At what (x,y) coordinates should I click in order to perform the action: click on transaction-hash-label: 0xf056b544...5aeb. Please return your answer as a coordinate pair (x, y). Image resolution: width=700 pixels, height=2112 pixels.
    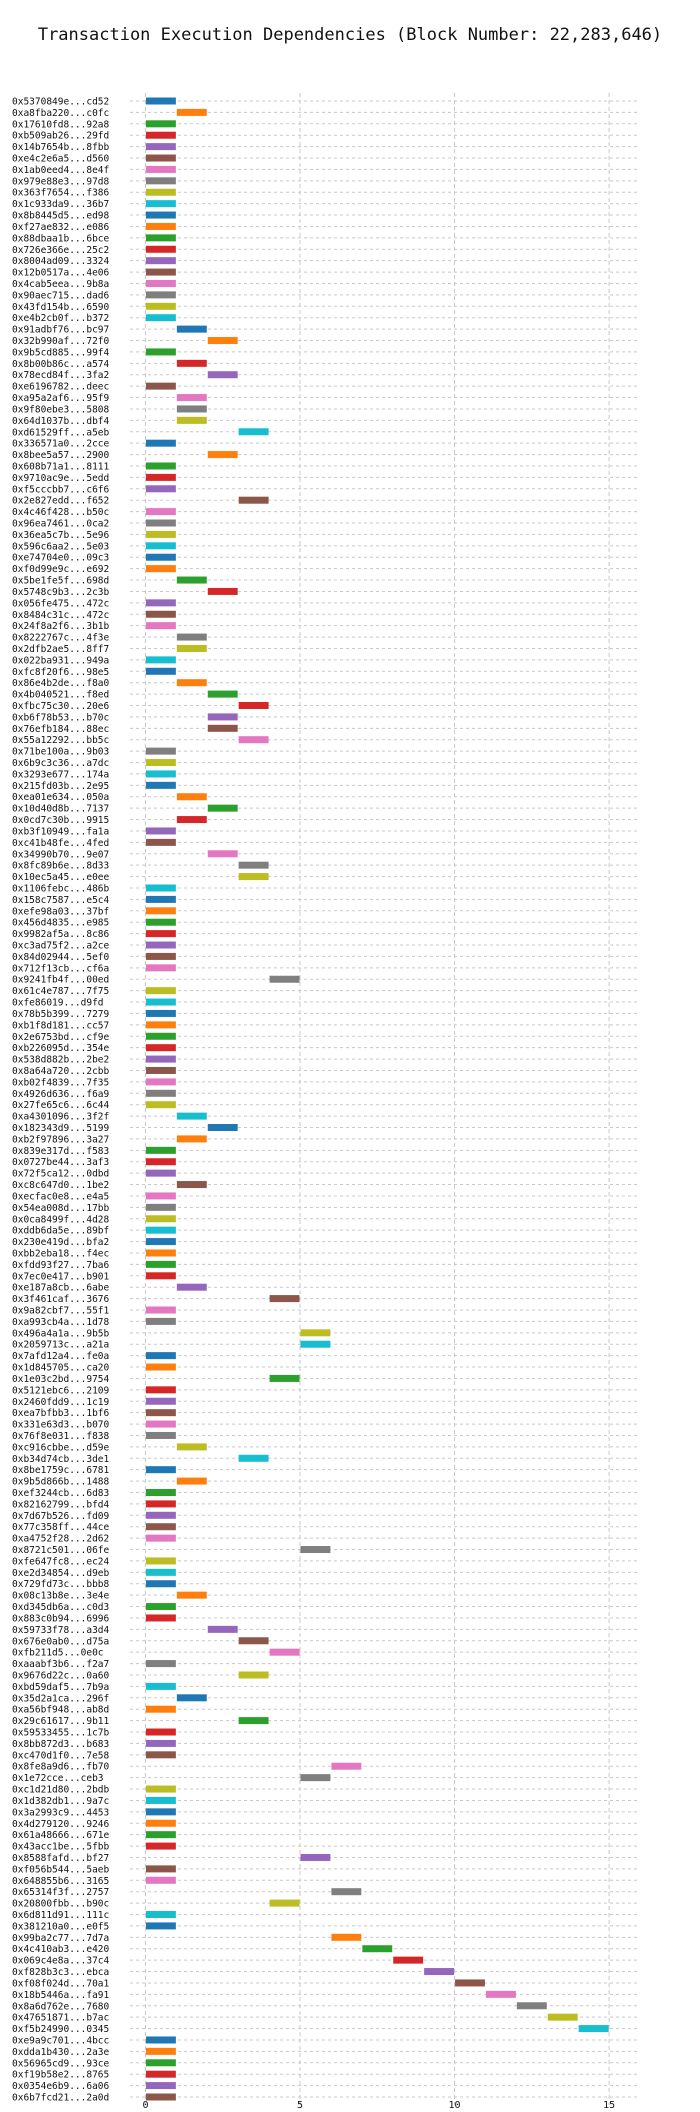
    Looking at the image, I should click on (61, 1869).